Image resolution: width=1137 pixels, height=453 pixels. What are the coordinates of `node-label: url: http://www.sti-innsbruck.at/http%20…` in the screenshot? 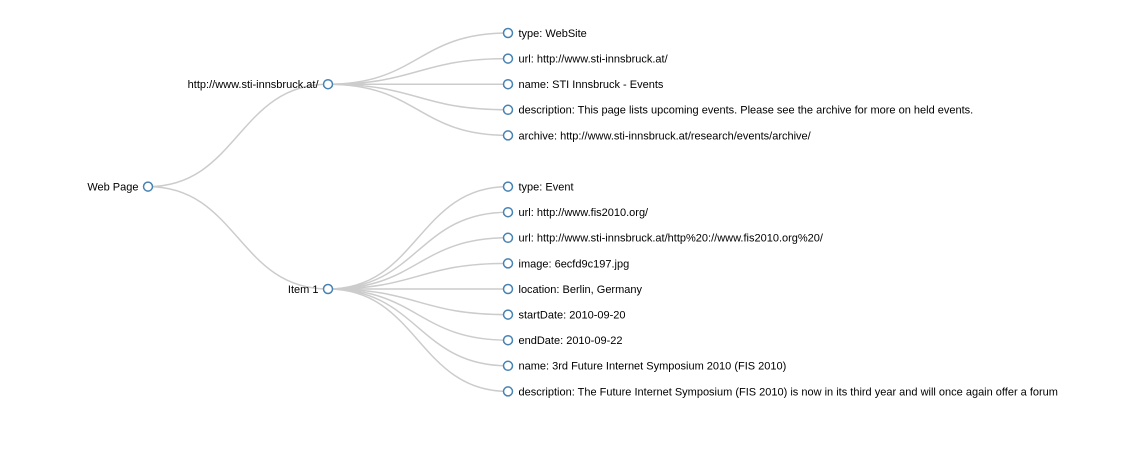 It's located at (671, 239).